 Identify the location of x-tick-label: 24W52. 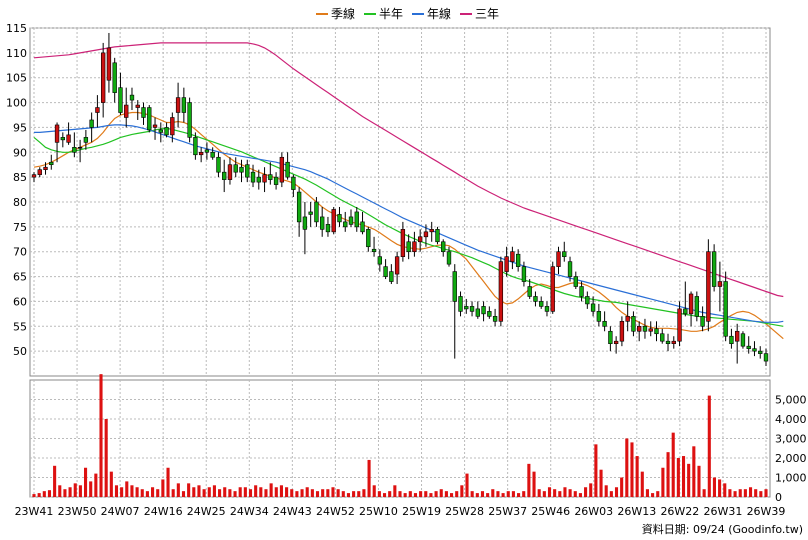
(335, 511).